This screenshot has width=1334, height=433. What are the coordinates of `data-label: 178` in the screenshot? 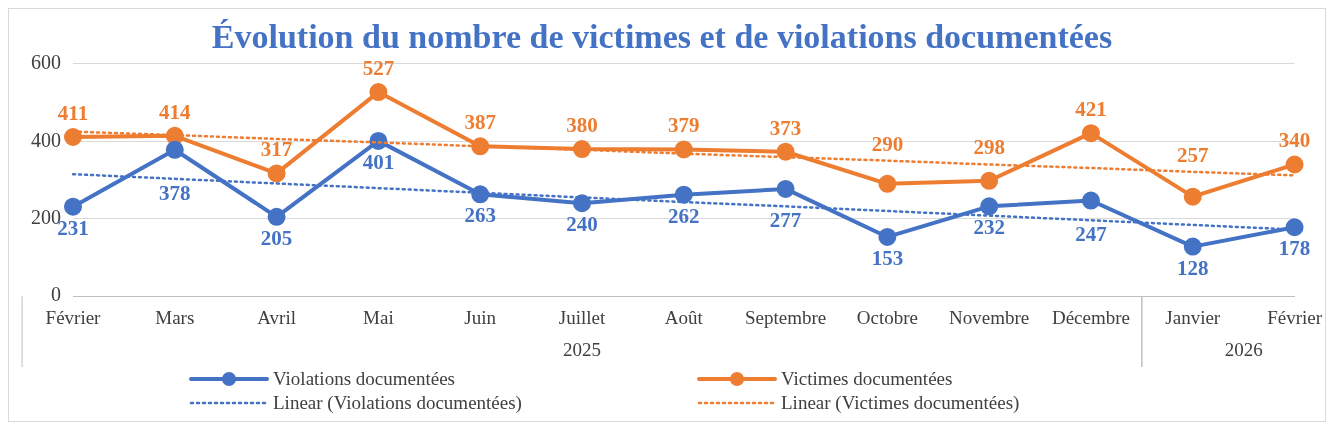 It's located at (1294, 248).